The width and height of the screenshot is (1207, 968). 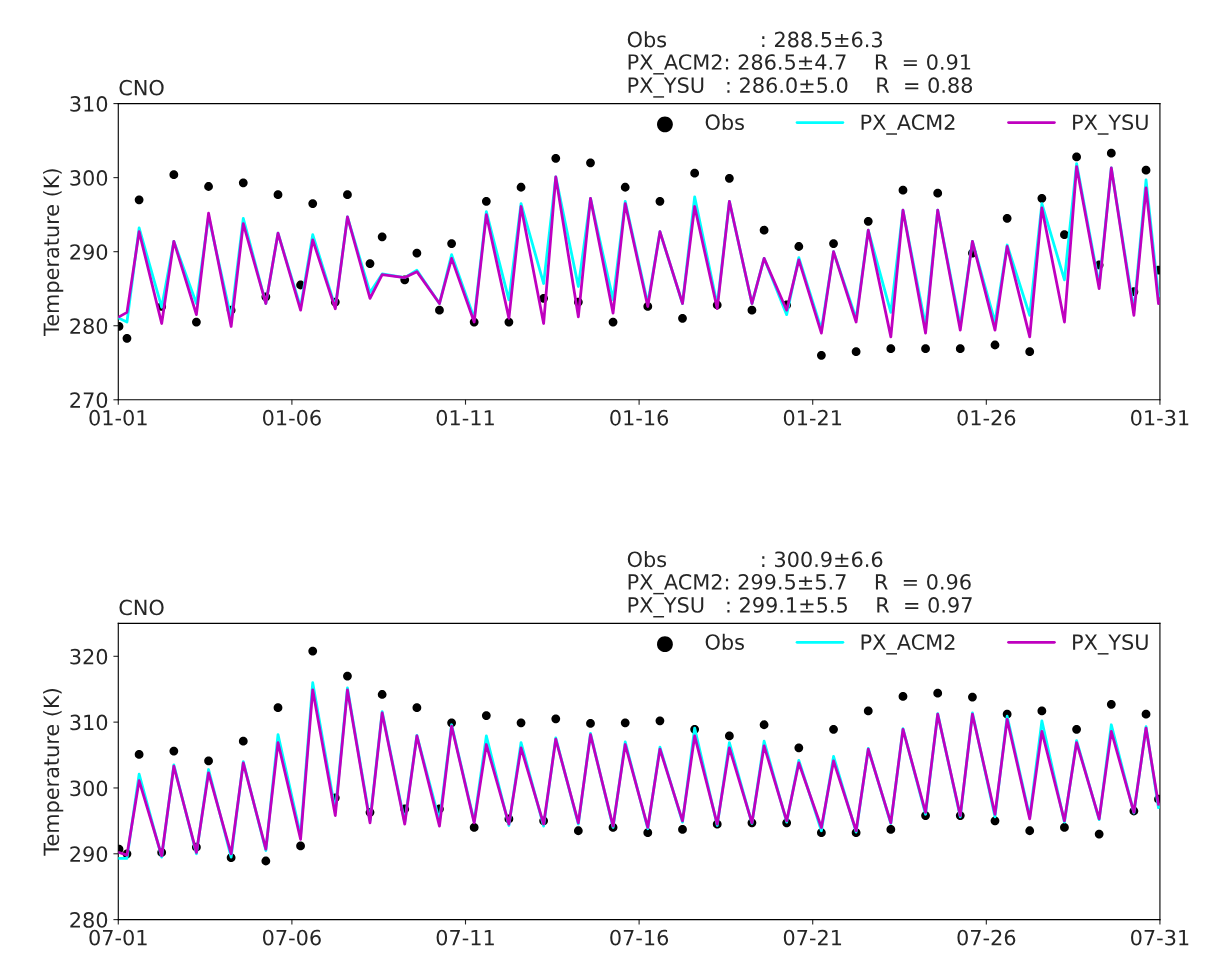 What do you see at coordinates (465, 937) in the screenshot?
I see `x-tick-label: 07-11` at bounding box center [465, 937].